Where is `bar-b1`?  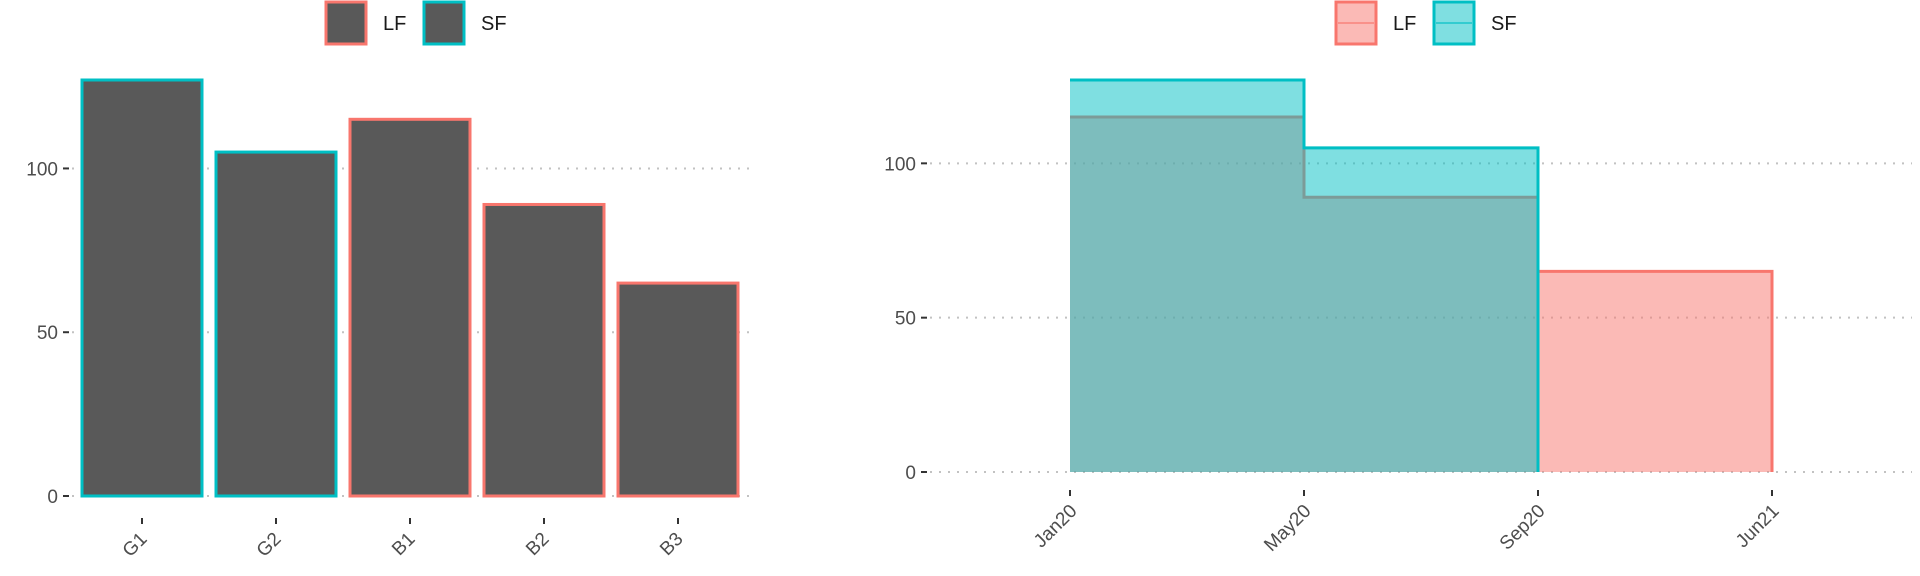
bar-b1 is located at coordinates (410, 307).